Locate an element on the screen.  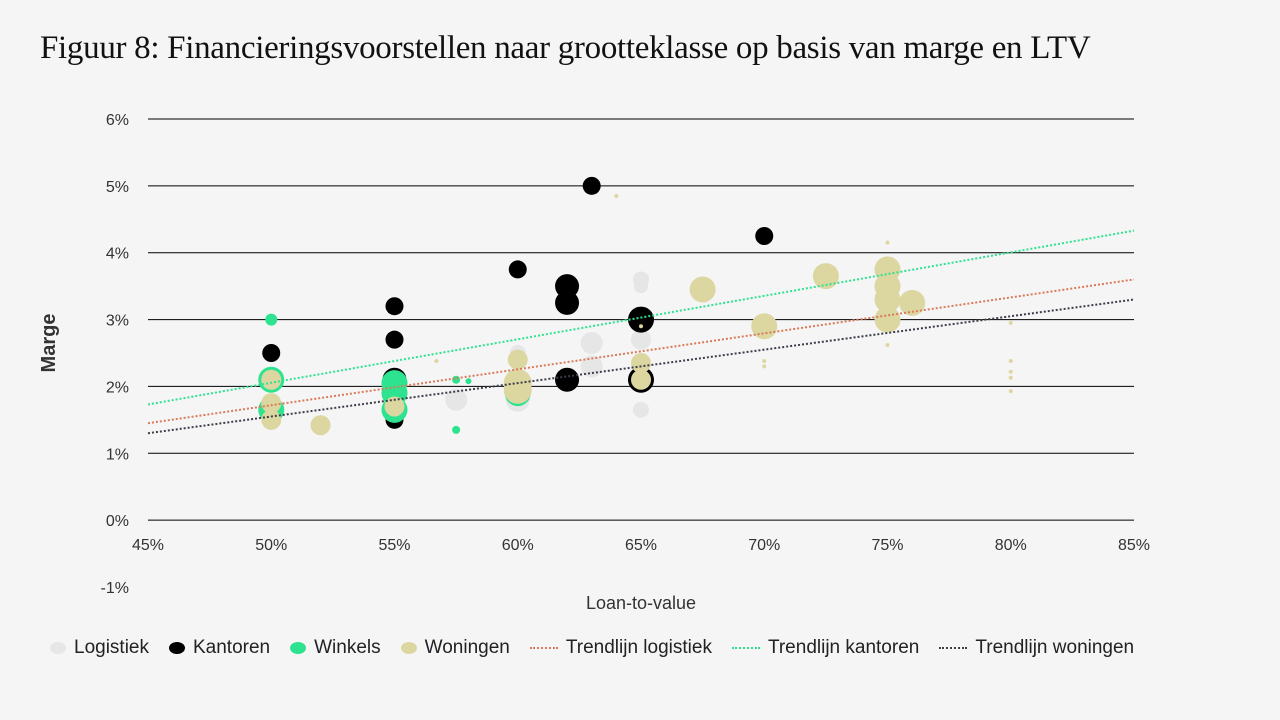
legend-item: Winkels is located at coordinates (335, 648).